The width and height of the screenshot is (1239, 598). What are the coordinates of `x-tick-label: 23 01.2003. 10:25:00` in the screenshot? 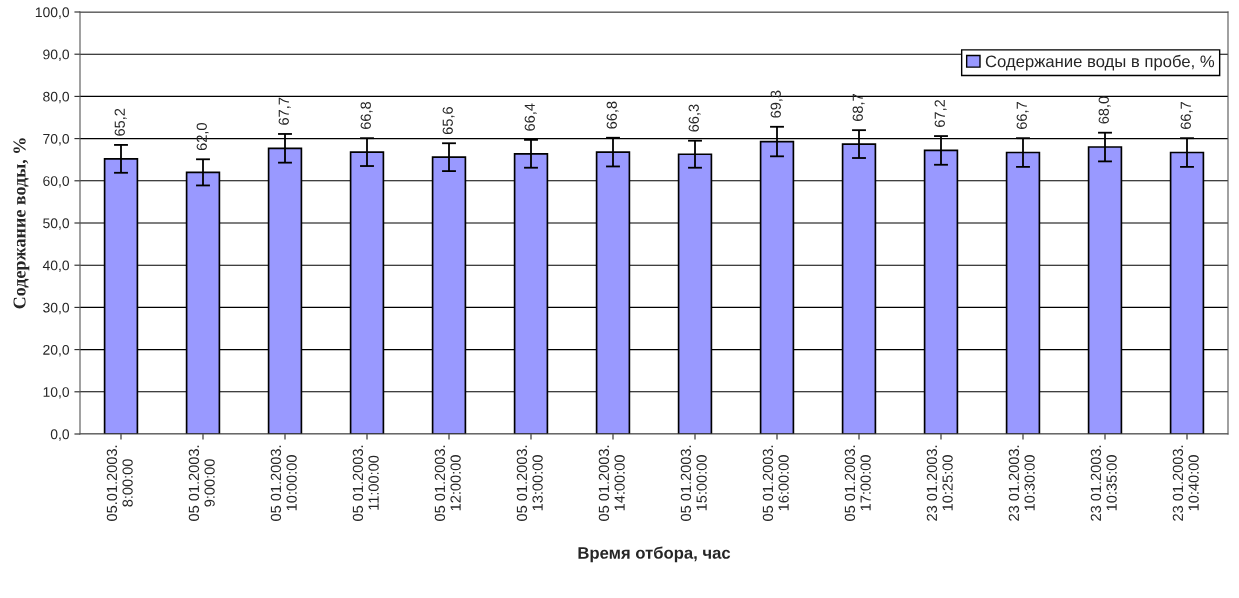 It's located at (939, 483).